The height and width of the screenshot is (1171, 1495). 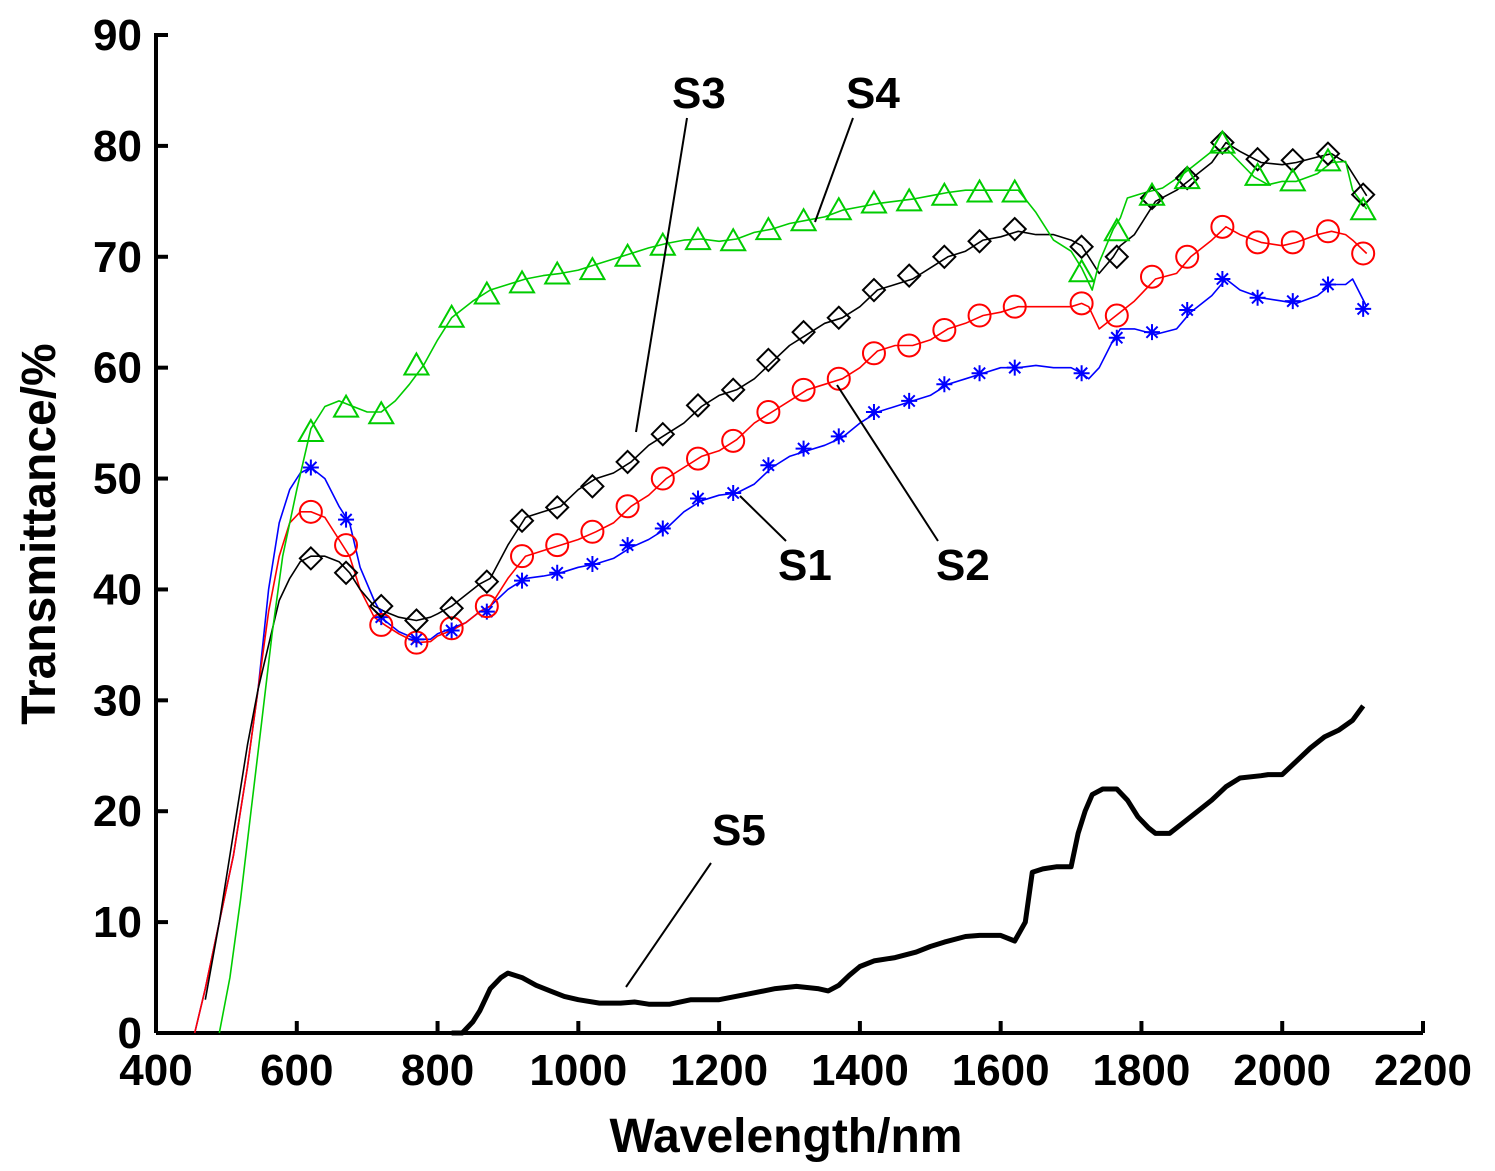 I want to click on x-tick-label: 600, so click(x=296, y=1070).